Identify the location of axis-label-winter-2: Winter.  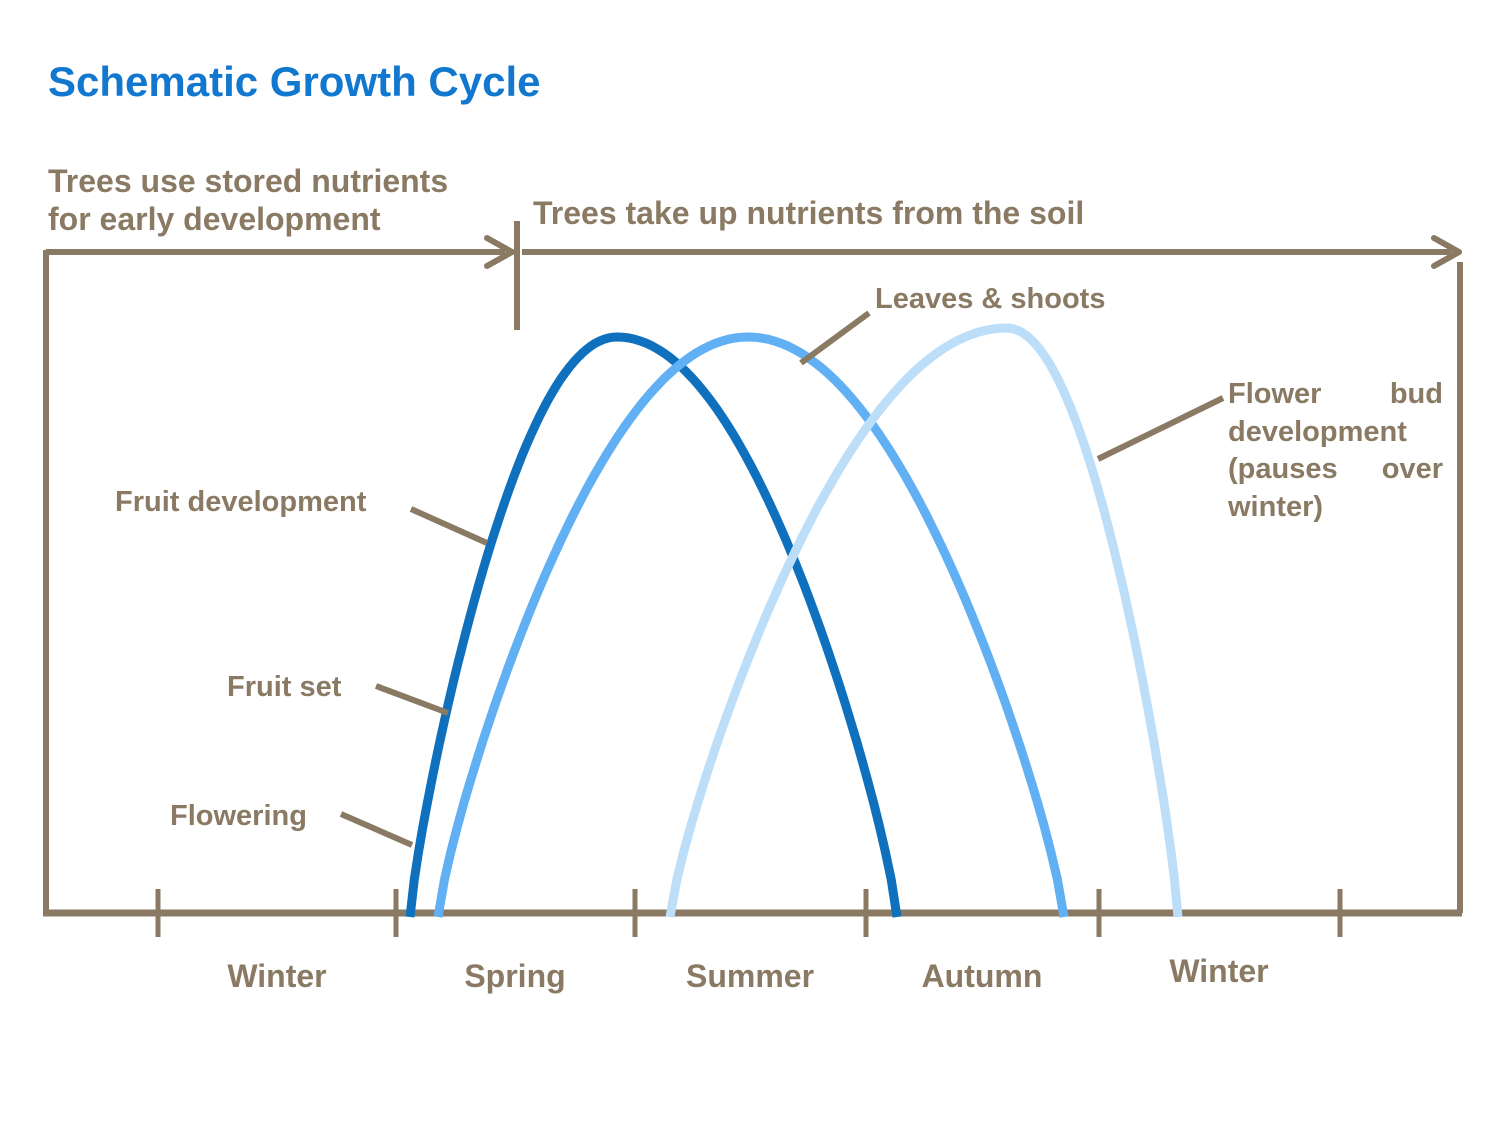
(1219, 971).